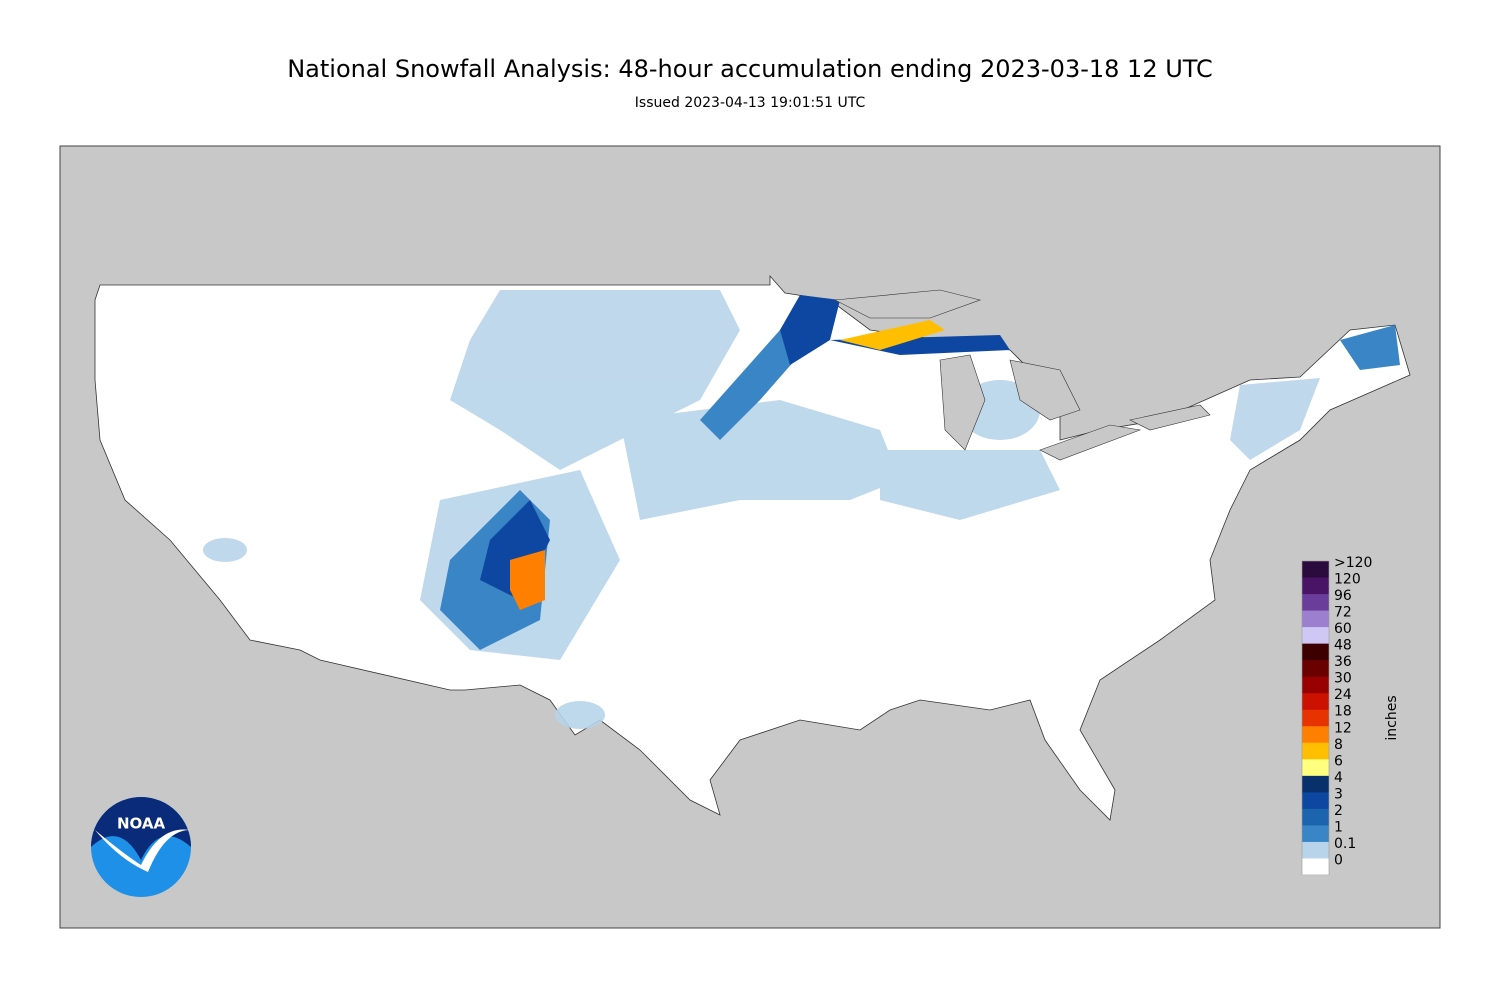 This screenshot has width=1500, height=982. Describe the element at coordinates (1343, 712) in the screenshot. I see `legend-label: 18` at that location.